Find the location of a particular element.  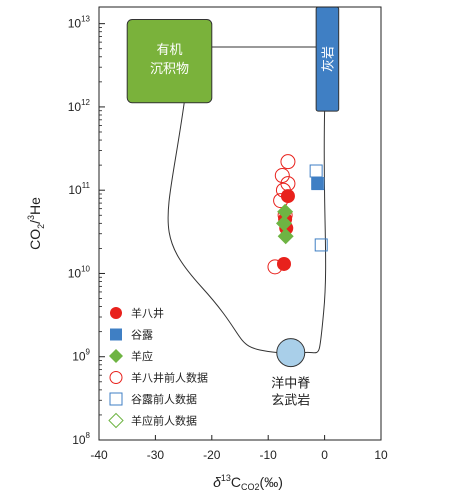

y-axis: 10⁸ 10⁹ 10¹⁰ 10¹¹ 10¹² 10¹³ CO2/3He is located at coordinates (65, 231).